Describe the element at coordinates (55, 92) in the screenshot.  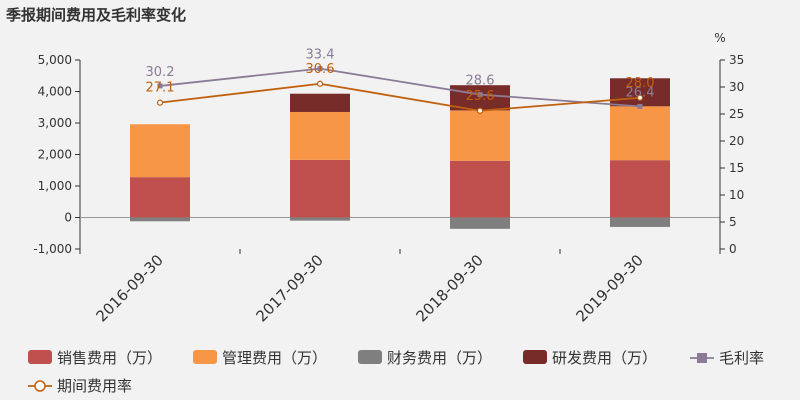
I see `left-axis-tick-label: 4,000` at that location.